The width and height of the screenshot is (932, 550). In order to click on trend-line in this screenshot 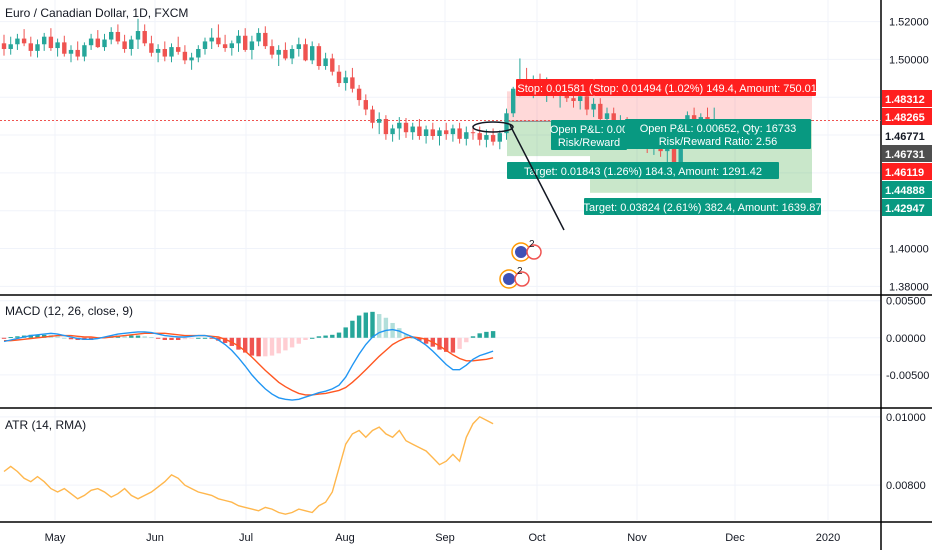, I will do `click(537, 177)`.